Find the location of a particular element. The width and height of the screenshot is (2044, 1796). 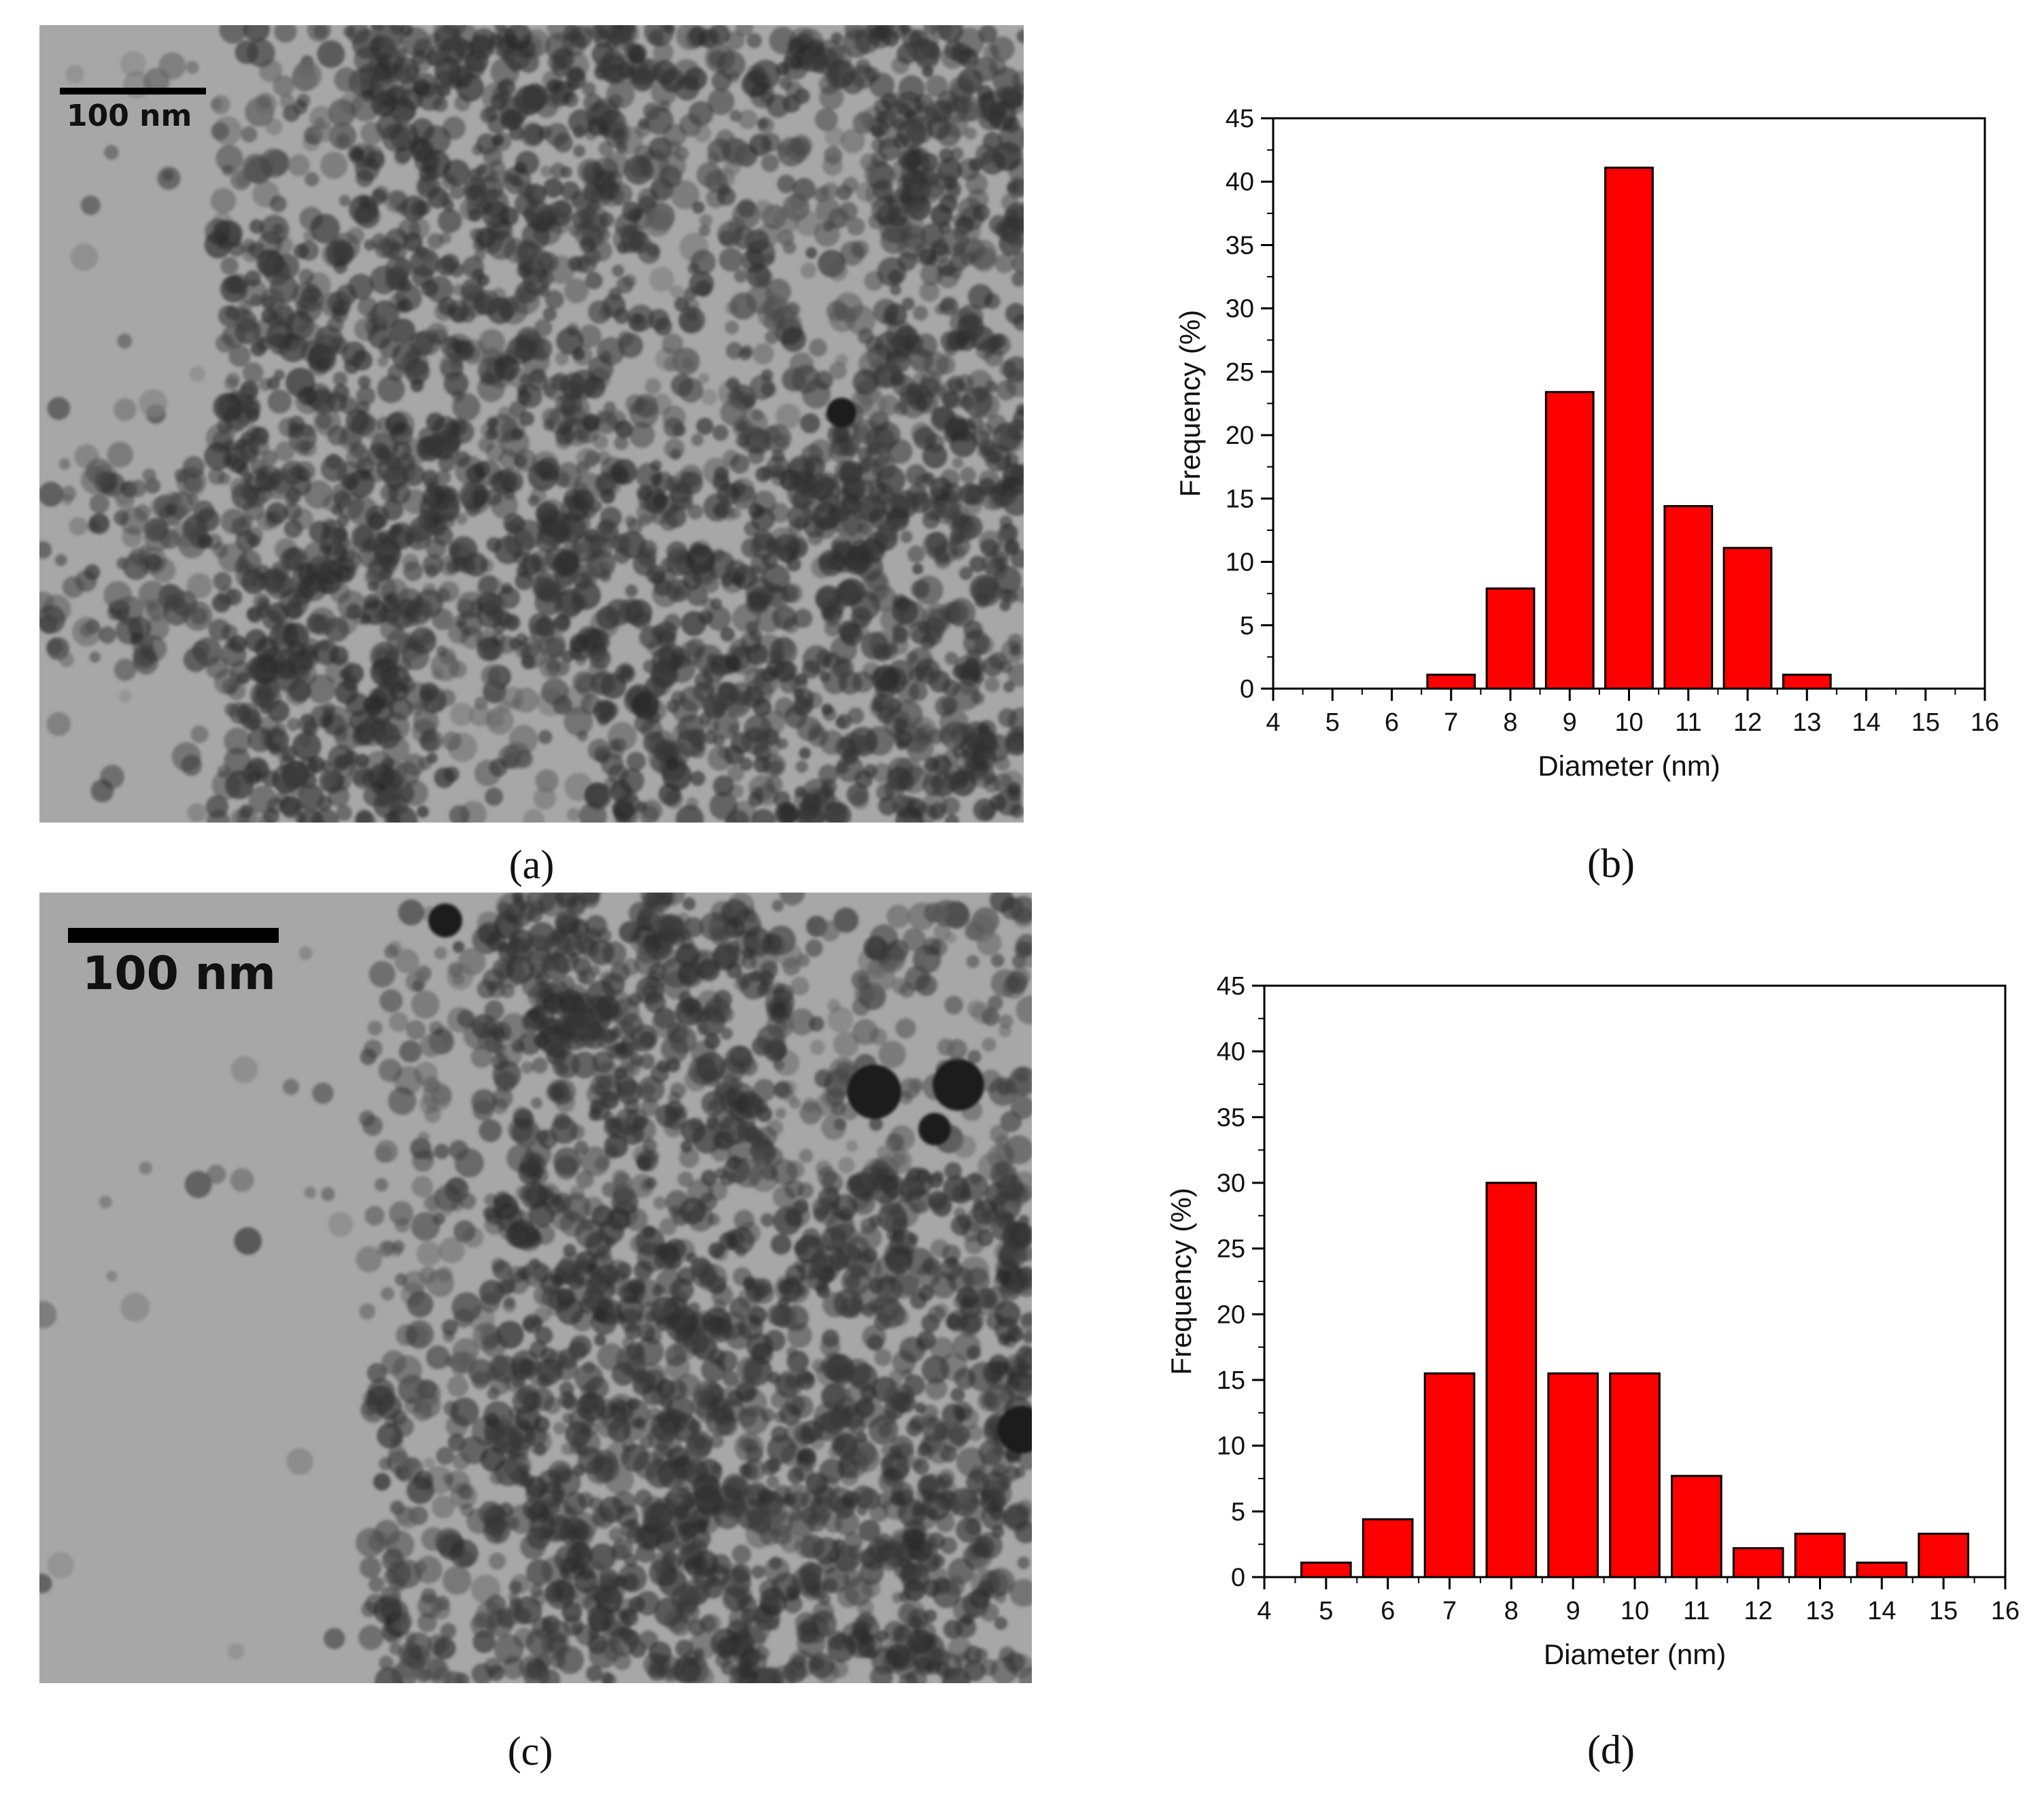

panel-label-d: (d) is located at coordinates (1611, 1749).